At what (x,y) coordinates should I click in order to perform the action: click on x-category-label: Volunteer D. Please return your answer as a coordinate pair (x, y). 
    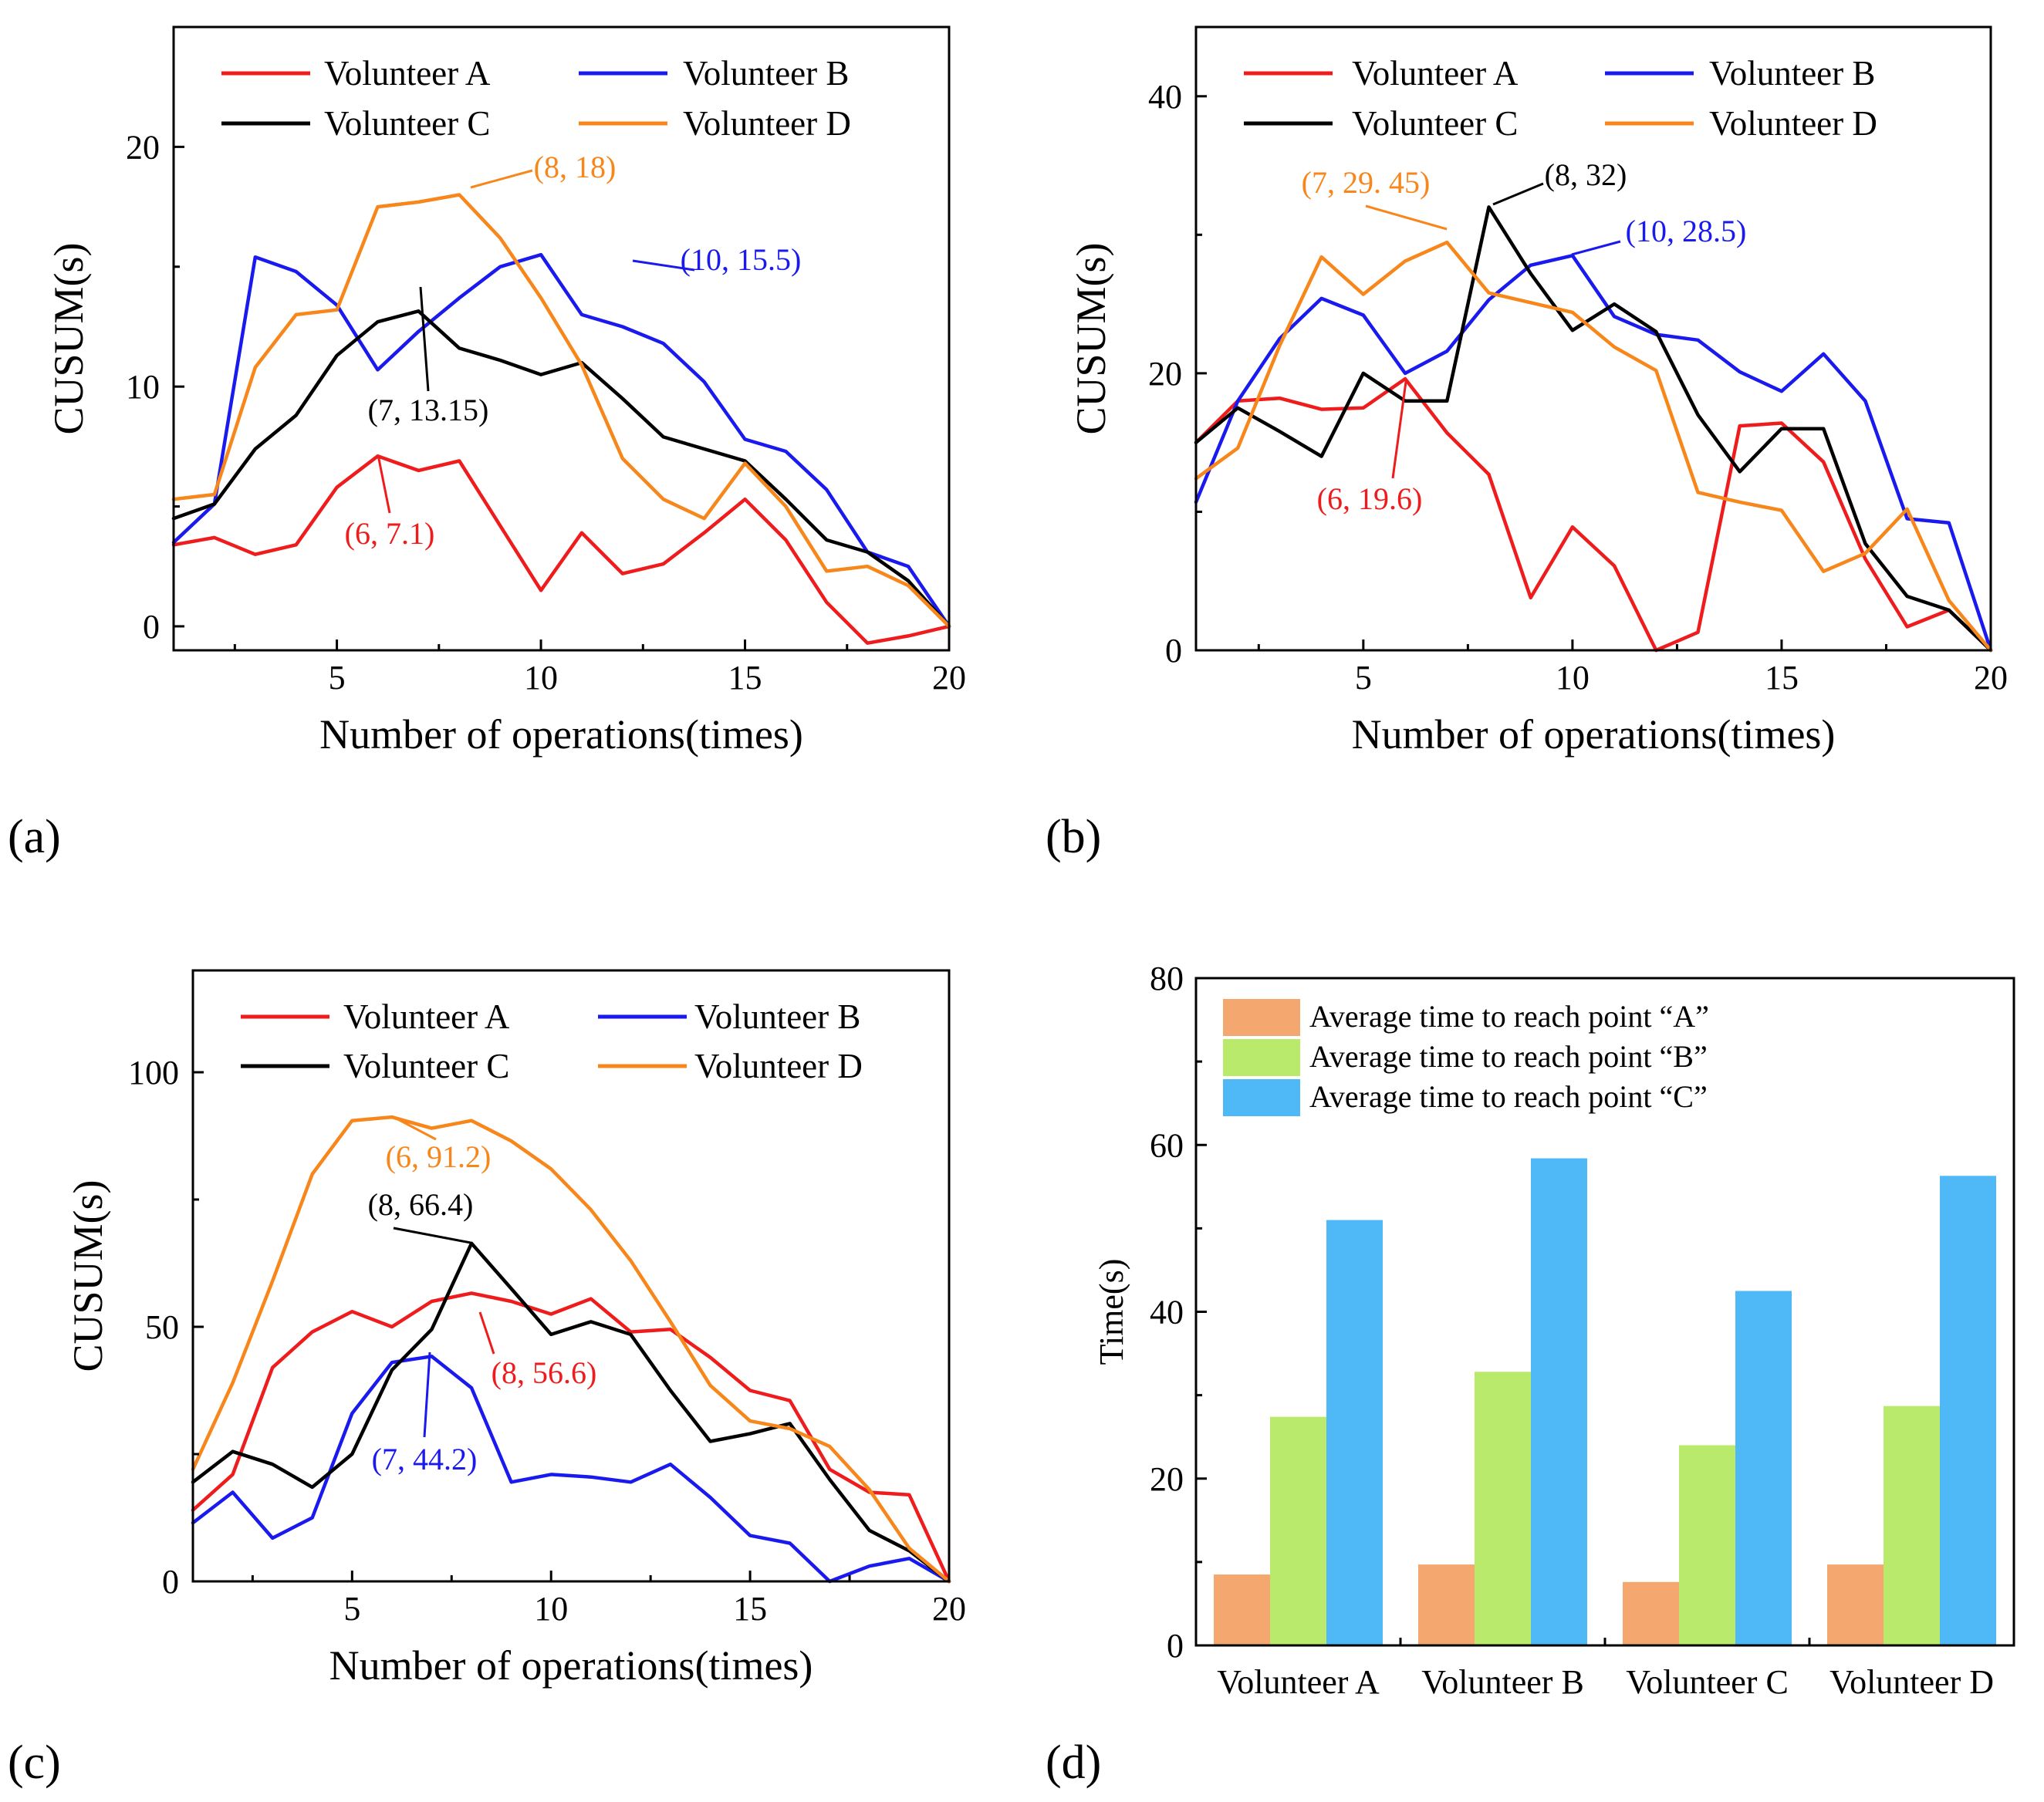
    Looking at the image, I should click on (1911, 1682).